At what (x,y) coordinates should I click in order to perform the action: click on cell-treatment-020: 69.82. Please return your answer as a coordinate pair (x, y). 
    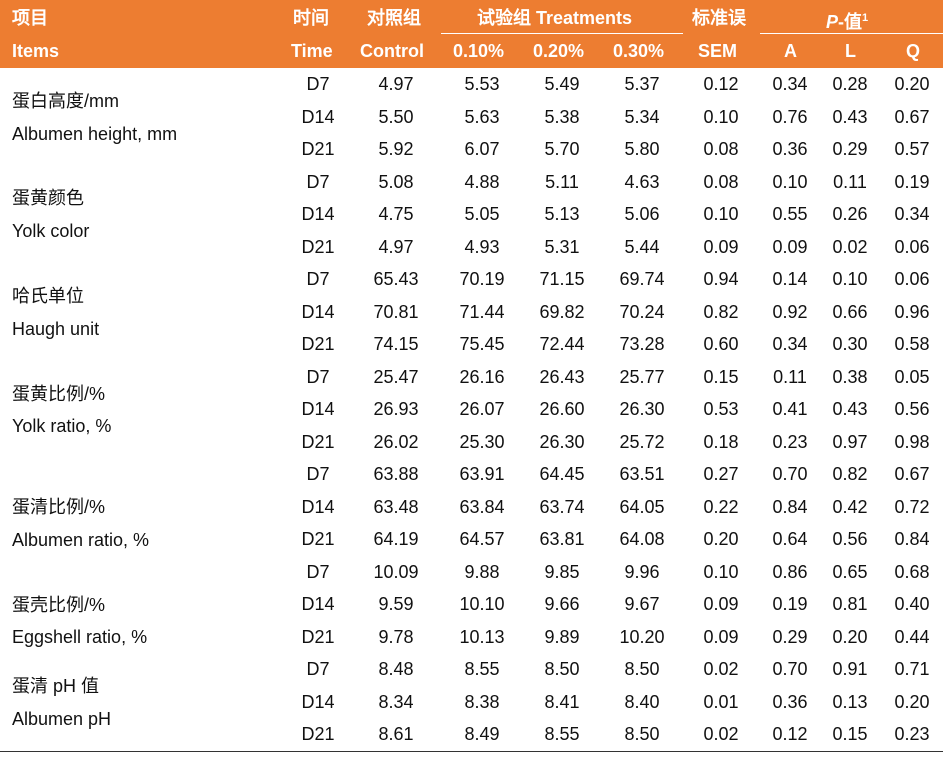
    Looking at the image, I should click on (562, 311).